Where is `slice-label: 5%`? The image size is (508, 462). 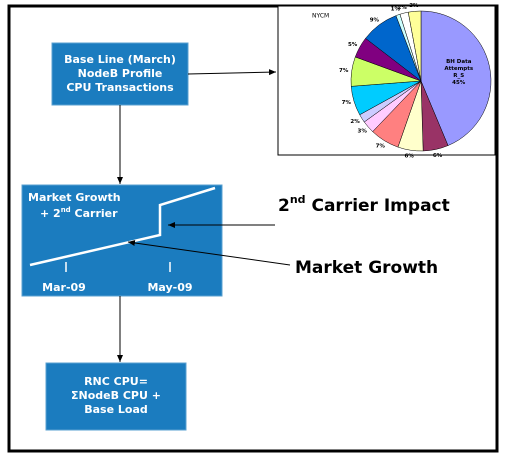
slice-label: 5% is located at coordinates (353, 45).